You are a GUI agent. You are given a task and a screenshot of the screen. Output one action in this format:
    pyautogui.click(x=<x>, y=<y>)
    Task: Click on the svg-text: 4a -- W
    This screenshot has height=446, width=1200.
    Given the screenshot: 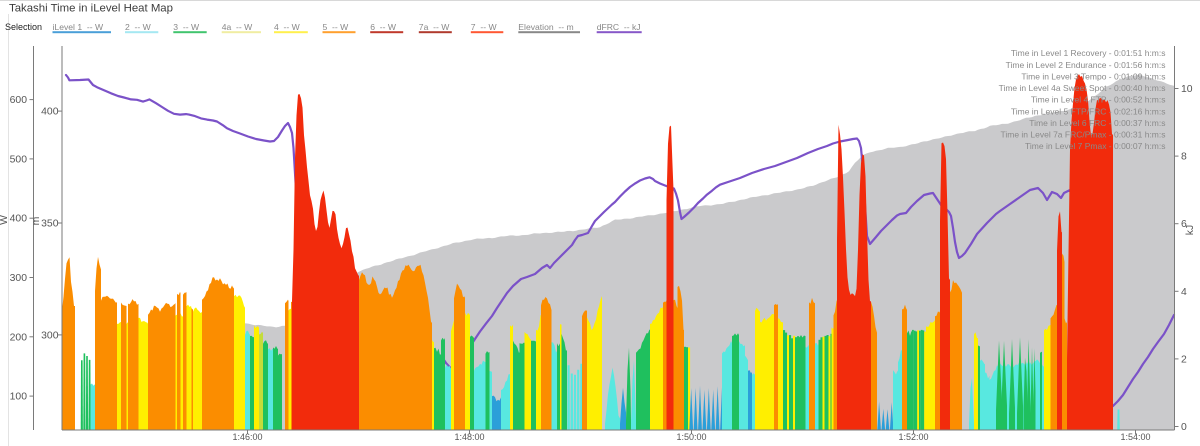 What is the action you would take?
    pyautogui.click(x=237, y=27)
    